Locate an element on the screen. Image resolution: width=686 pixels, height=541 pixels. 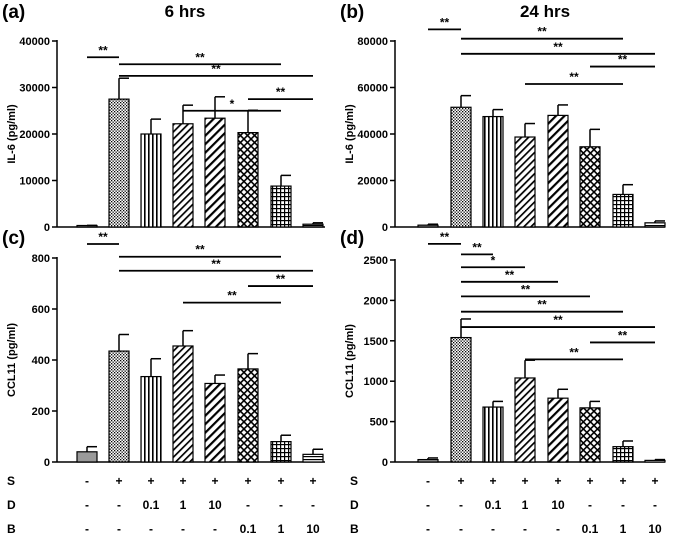
chart-title: 24 hrs is located at coordinates (545, 11).